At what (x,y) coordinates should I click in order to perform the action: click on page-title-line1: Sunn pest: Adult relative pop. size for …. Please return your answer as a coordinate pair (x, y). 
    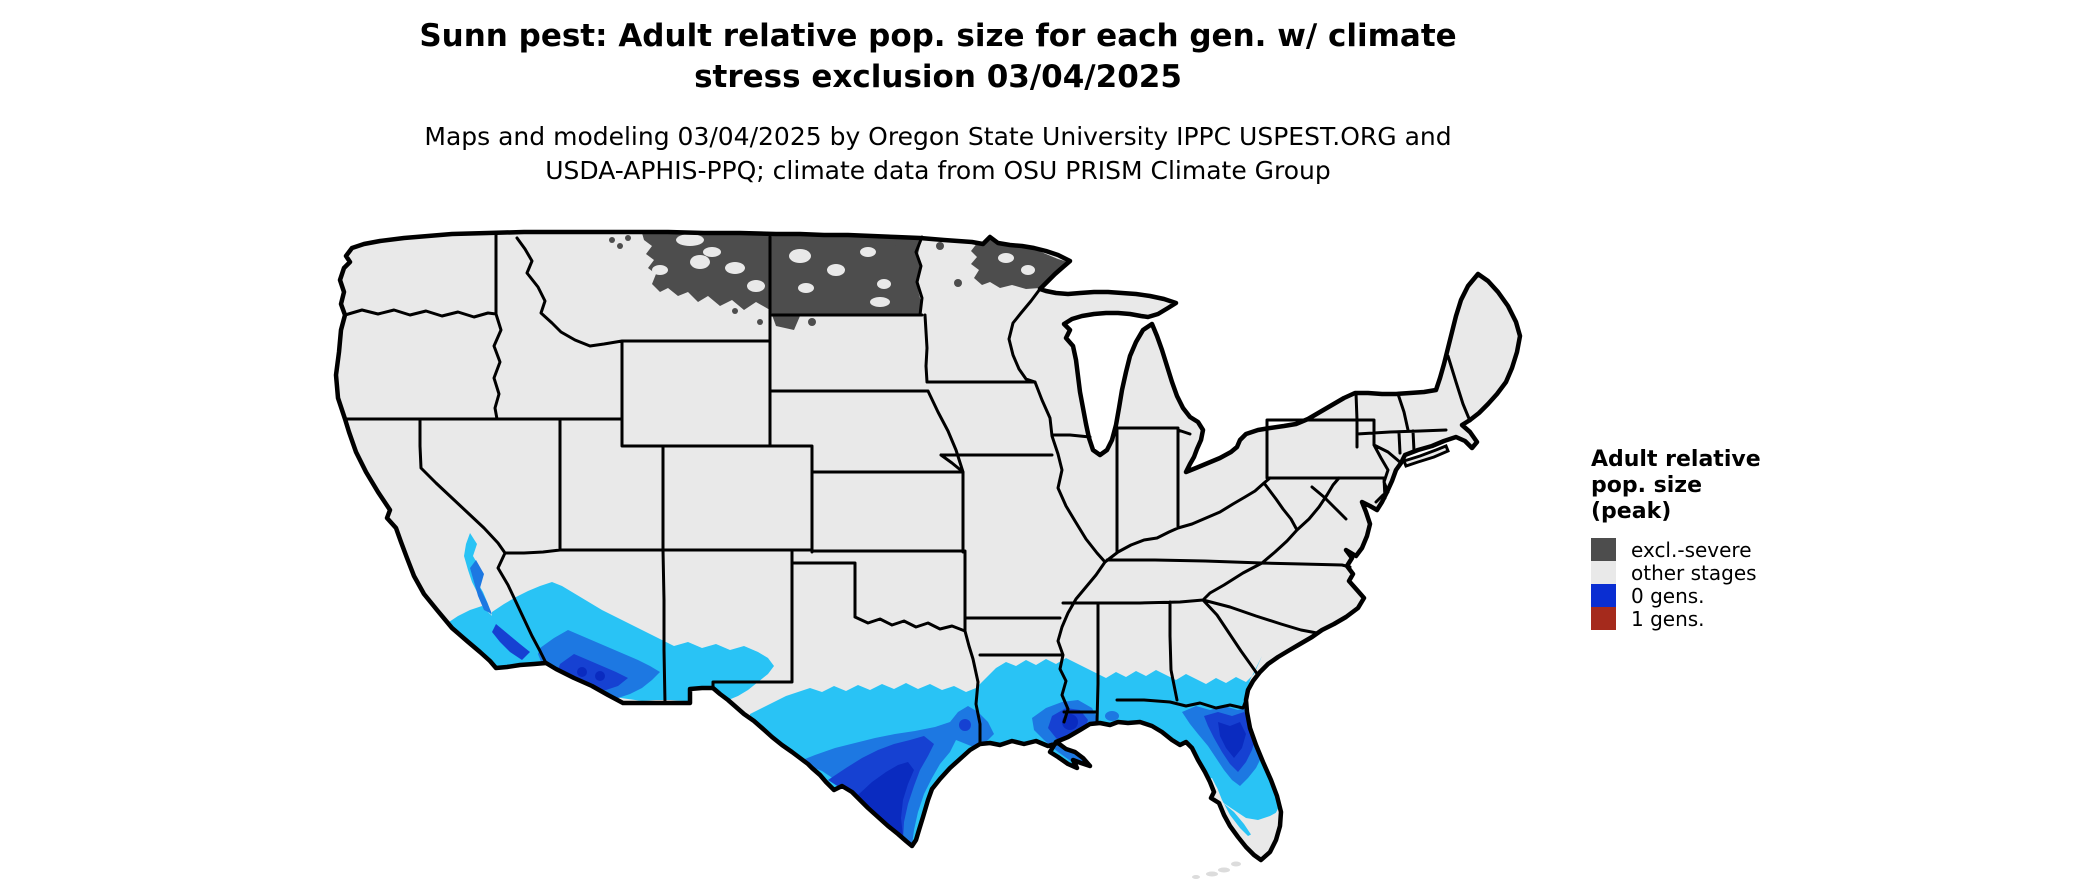
    Looking at the image, I should click on (938, 36).